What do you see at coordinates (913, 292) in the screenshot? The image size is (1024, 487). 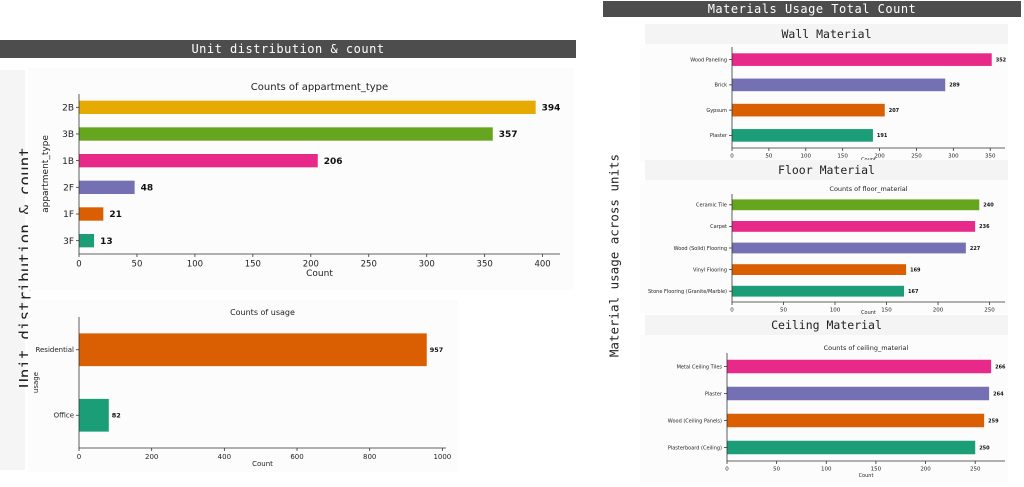 I see `bar-value-label: 167` at bounding box center [913, 292].